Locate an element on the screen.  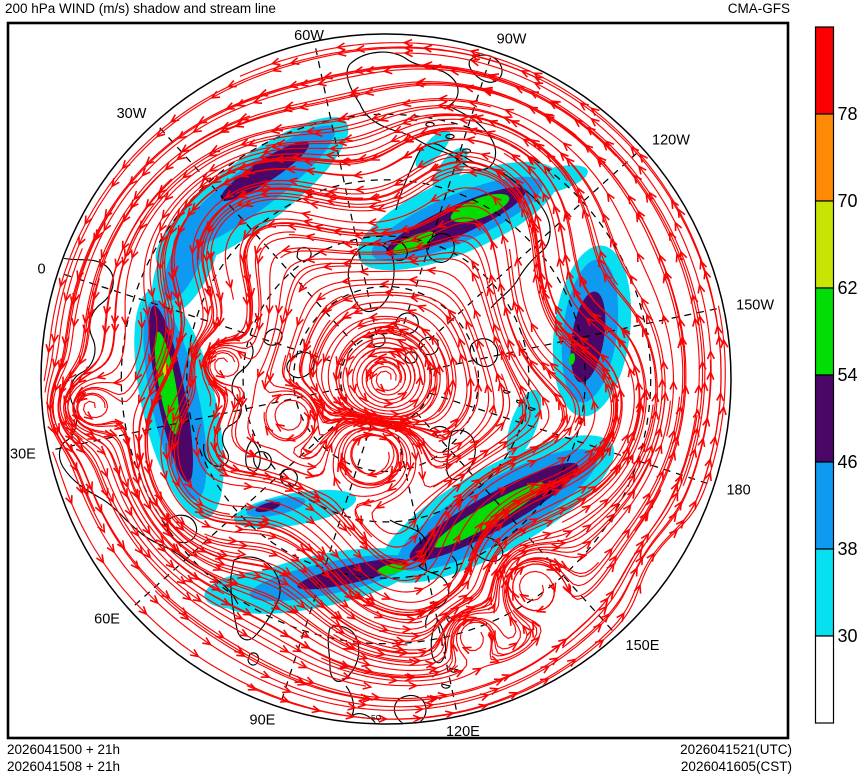
meridian-line is located at coordinates (201, 319).